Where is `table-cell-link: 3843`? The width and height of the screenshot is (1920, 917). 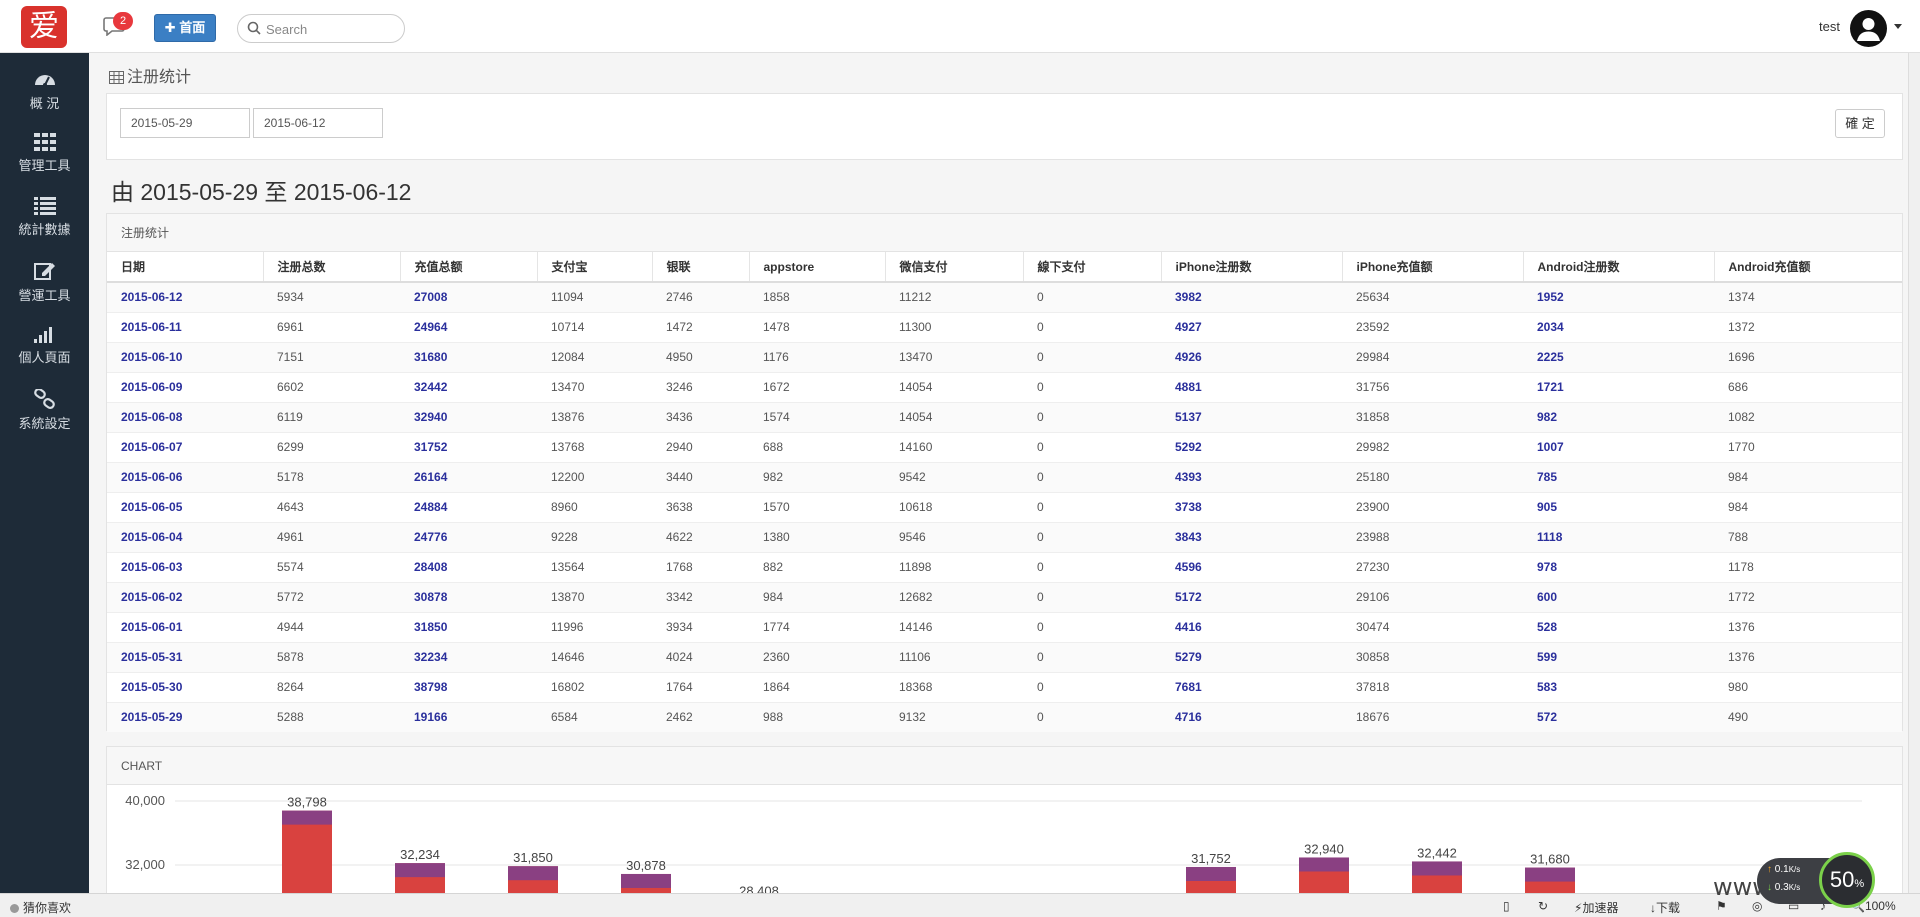 table-cell-link: 3843 is located at coordinates (1251, 536).